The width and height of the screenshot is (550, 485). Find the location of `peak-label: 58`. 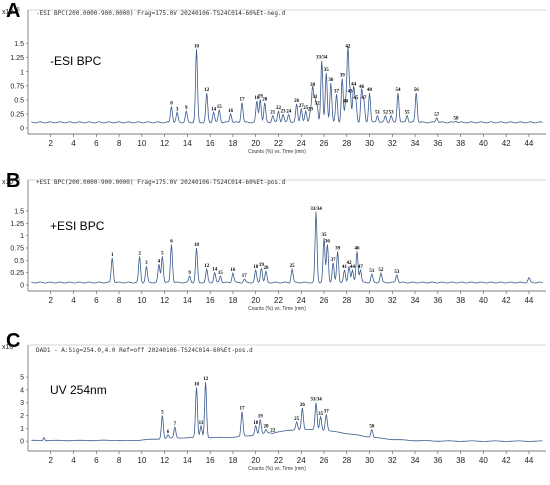

peak-label: 58 is located at coordinates (457, 118).